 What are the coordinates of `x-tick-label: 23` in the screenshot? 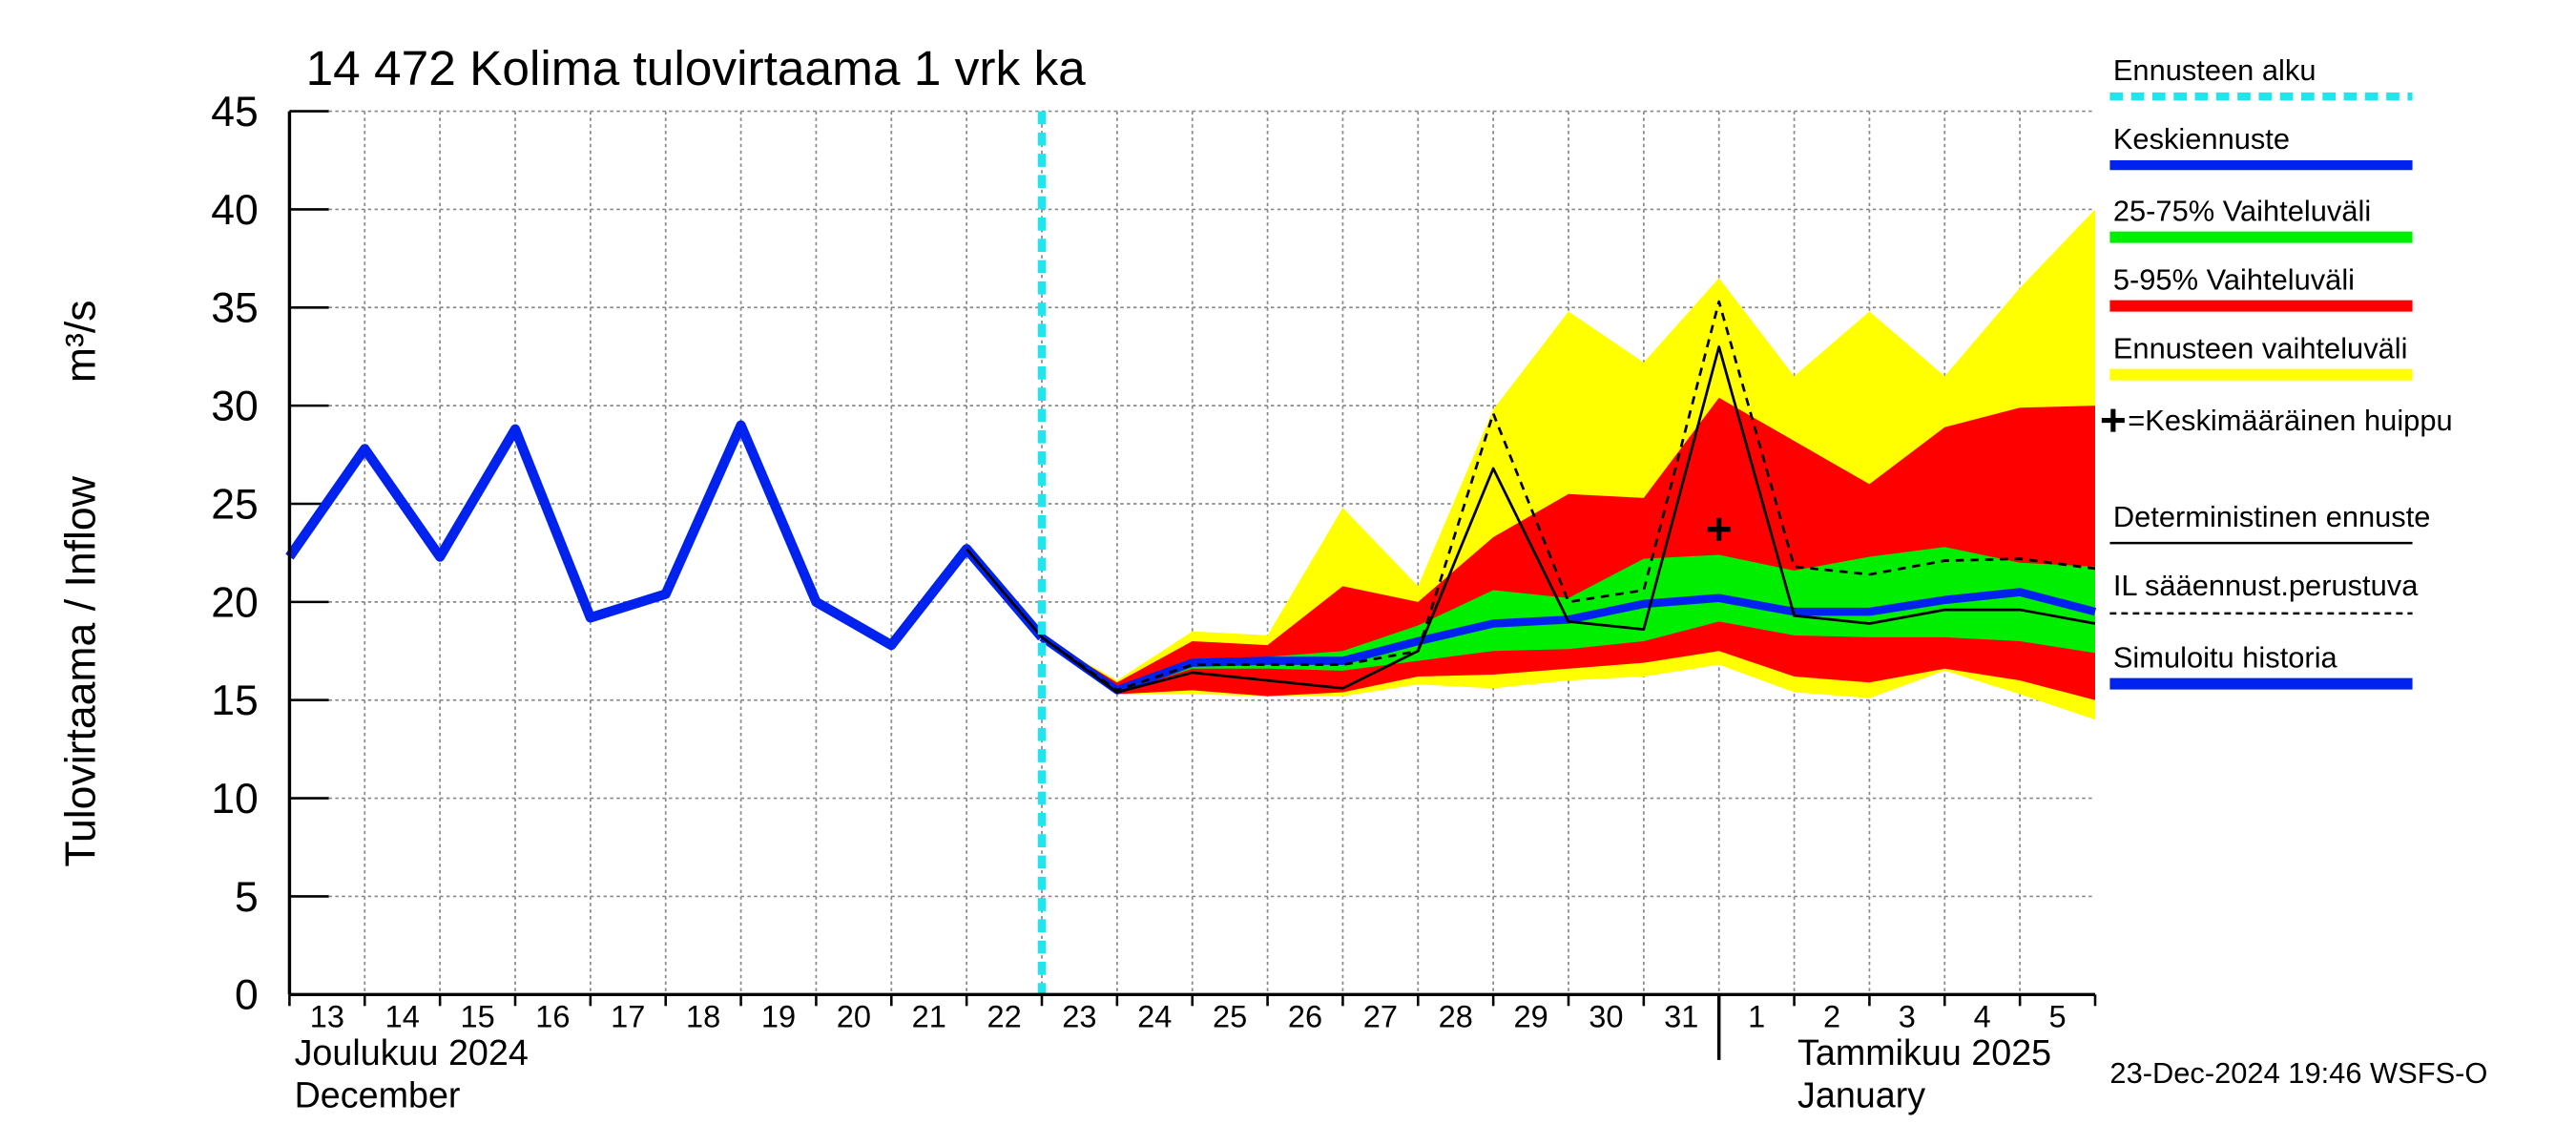 It's located at (1079, 1017).